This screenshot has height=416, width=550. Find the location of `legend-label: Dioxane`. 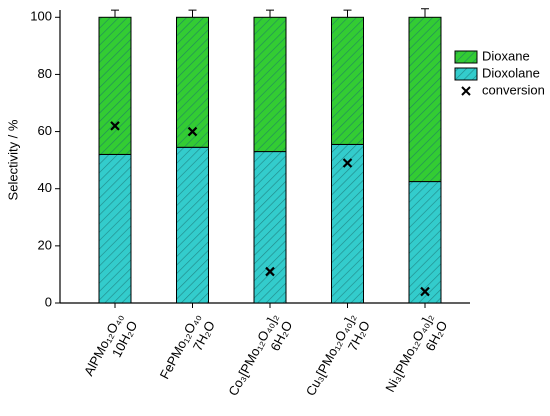

legend-label: Dioxane is located at coordinates (506, 55).